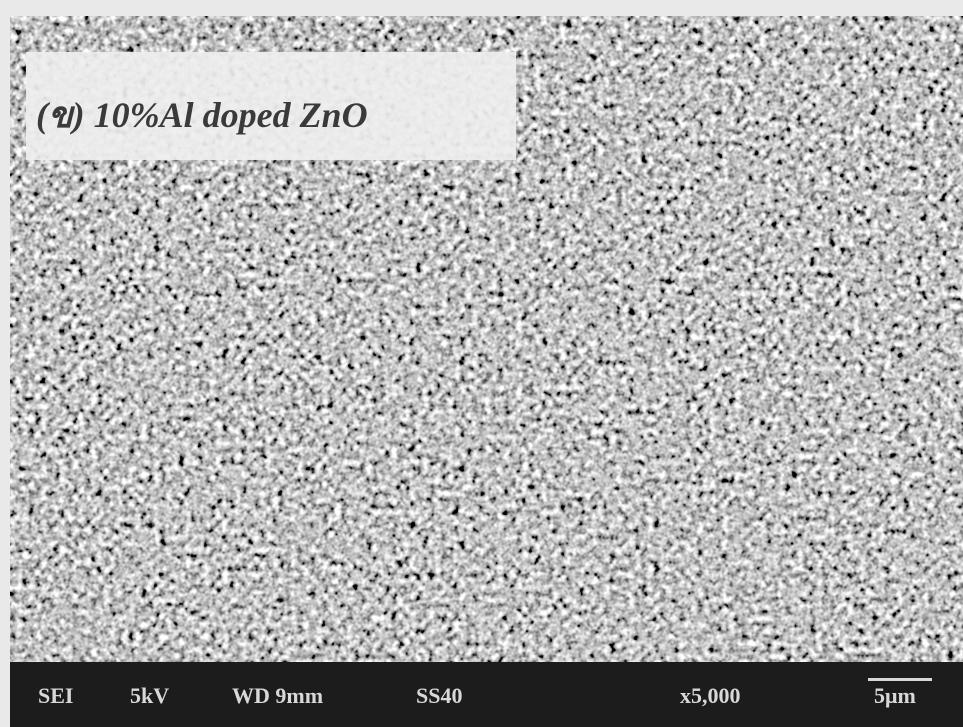 This screenshot has height=727, width=963. Describe the element at coordinates (900, 679) in the screenshot. I see `scale-bar` at that location.